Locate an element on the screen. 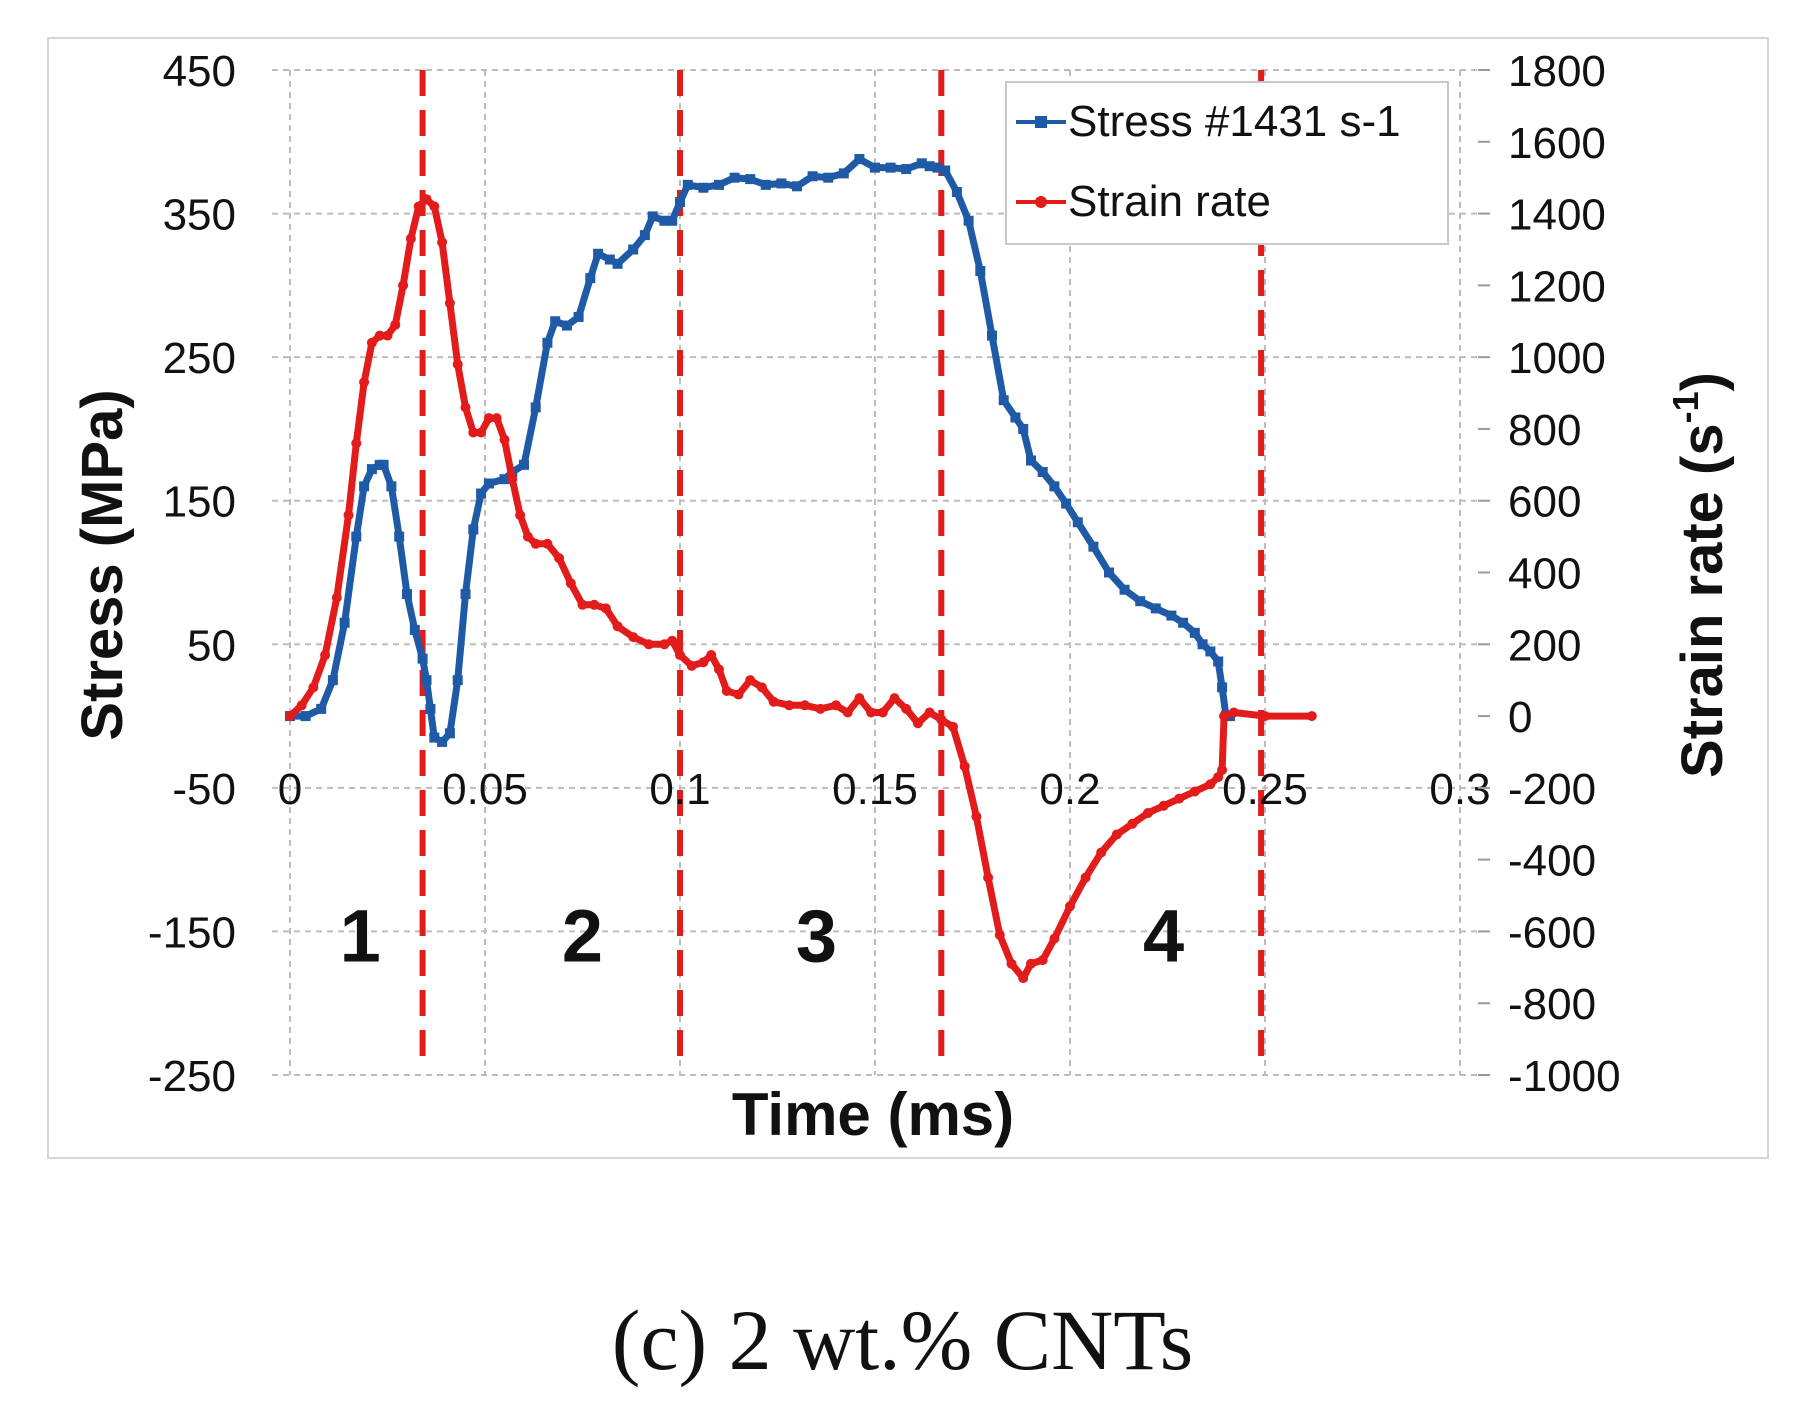  region-label: 1 is located at coordinates (360, 935).